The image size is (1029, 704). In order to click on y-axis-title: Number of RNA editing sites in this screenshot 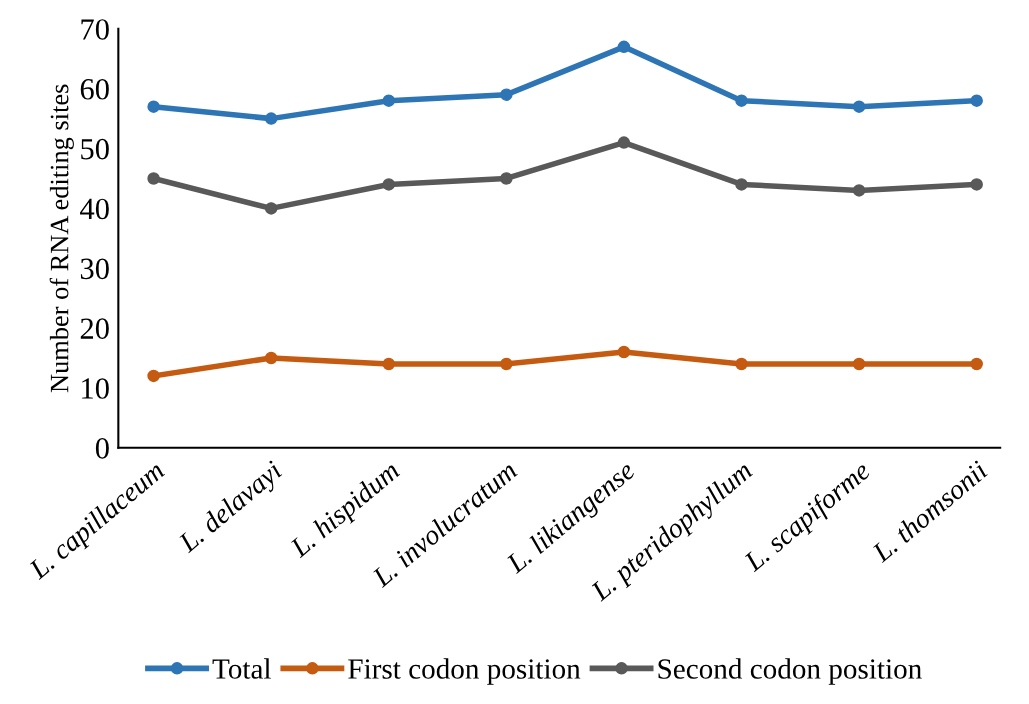, I will do `click(61, 238)`.